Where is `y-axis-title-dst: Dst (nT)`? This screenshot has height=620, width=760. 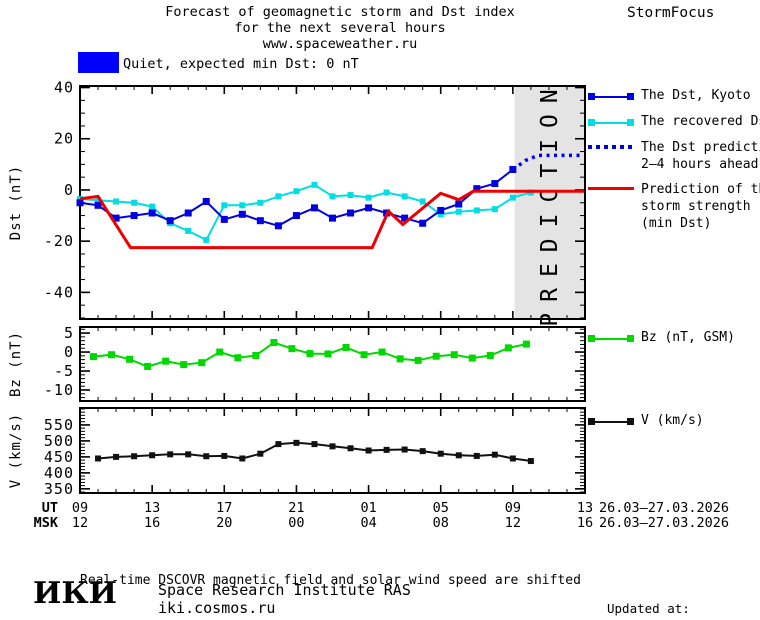
y-axis-title-dst: Dst (nT) is located at coordinates (16, 202).